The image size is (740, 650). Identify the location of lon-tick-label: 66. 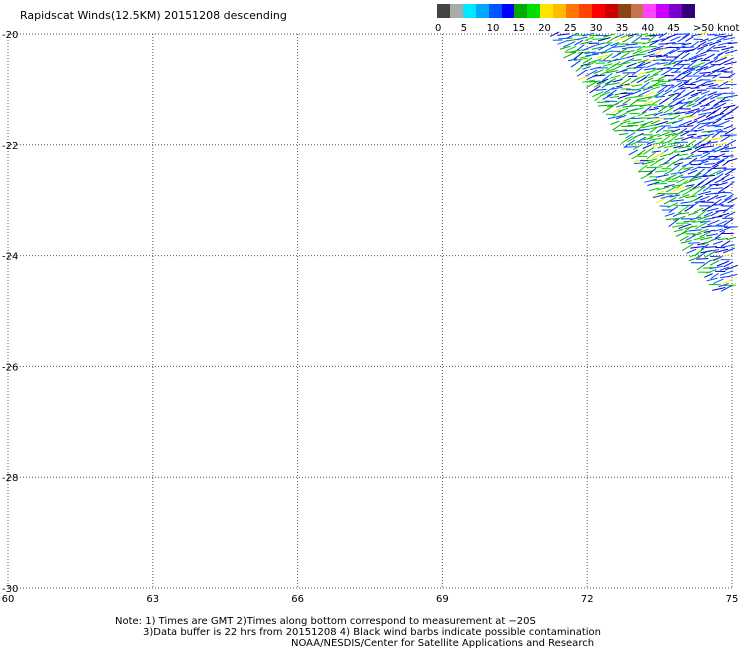
(297, 599).